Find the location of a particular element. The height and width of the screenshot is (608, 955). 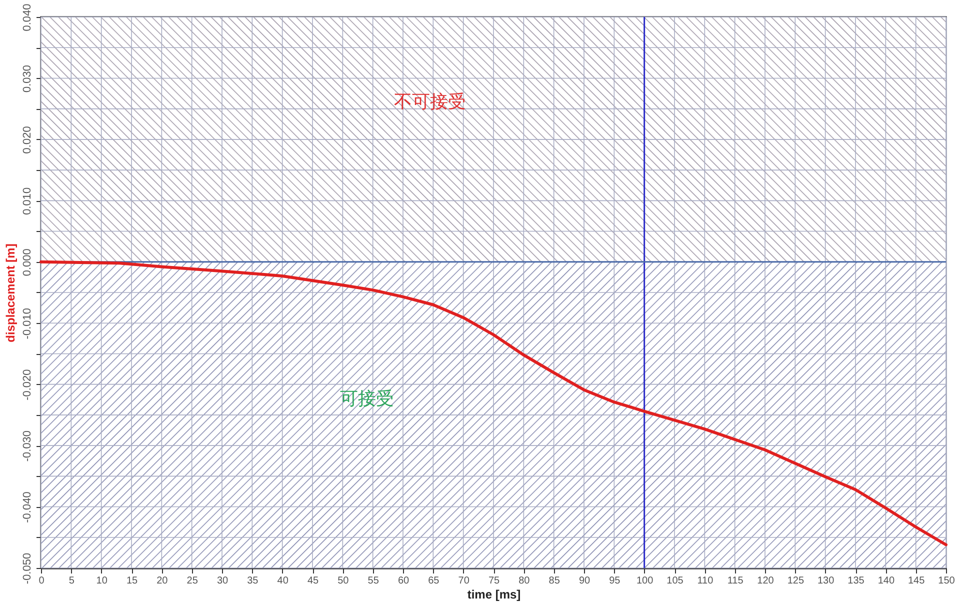

x-tick-label: 110 is located at coordinates (705, 581).